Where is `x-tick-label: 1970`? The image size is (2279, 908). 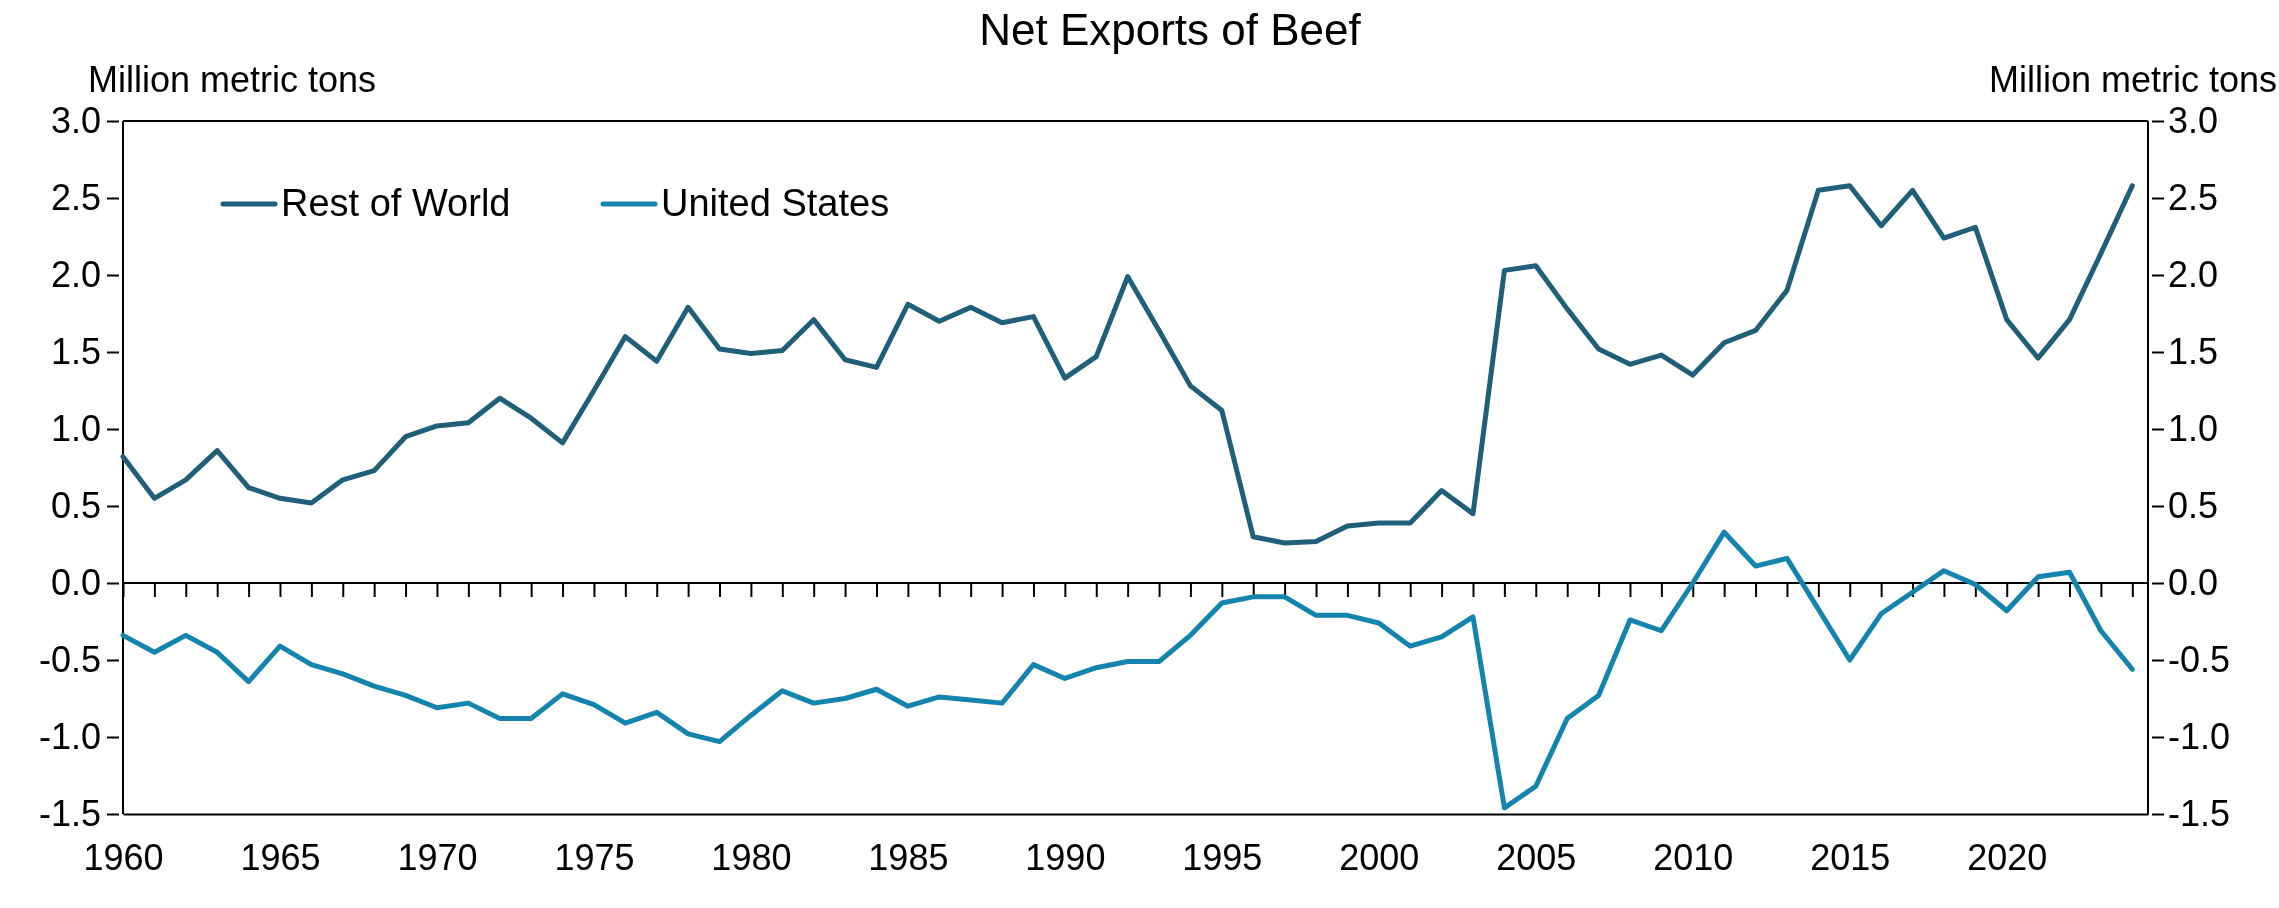
x-tick-label: 1970 is located at coordinates (437, 857).